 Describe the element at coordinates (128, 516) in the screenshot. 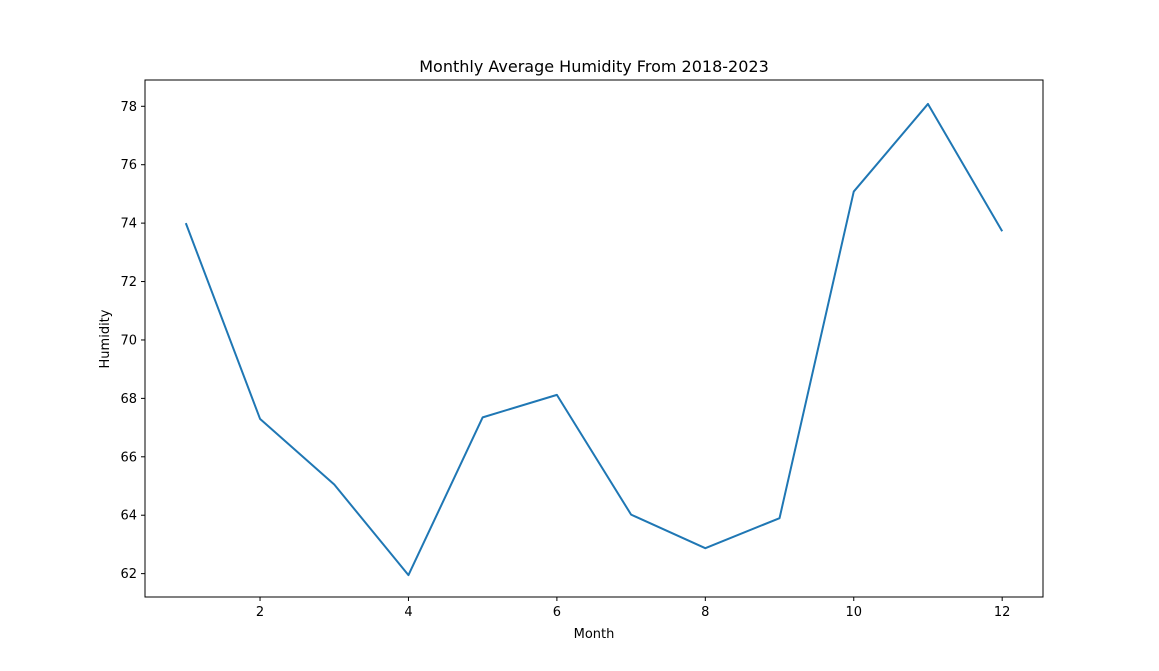

I see `y-tick-label: 64` at that location.